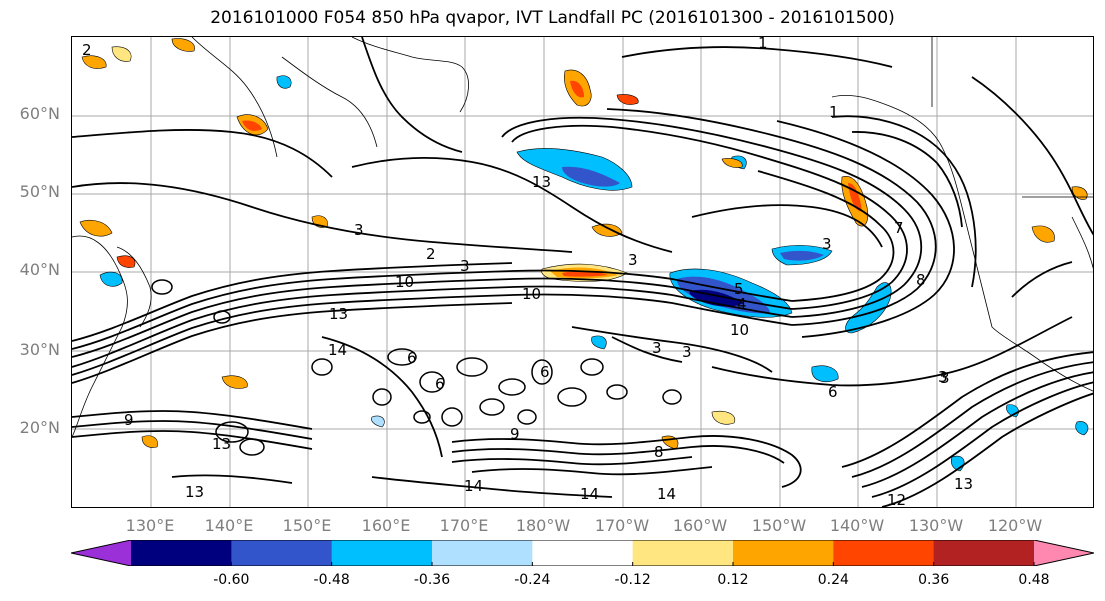  I want to click on lon-label-160w: 160°W, so click(700, 525).